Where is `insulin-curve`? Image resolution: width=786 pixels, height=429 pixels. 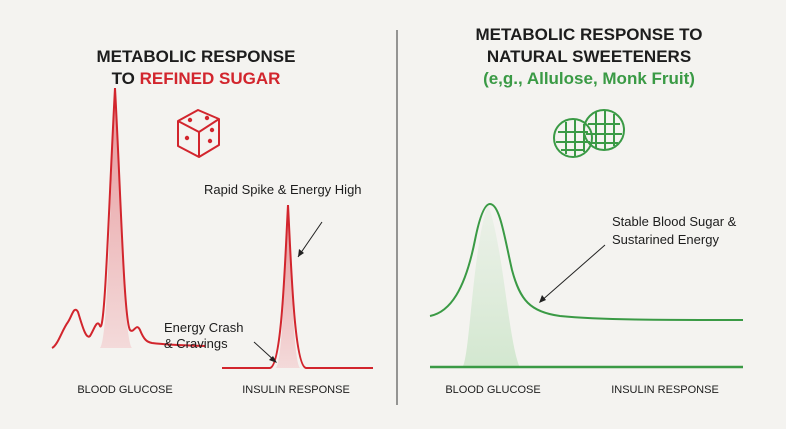
insulin-curve is located at coordinates (297, 286).